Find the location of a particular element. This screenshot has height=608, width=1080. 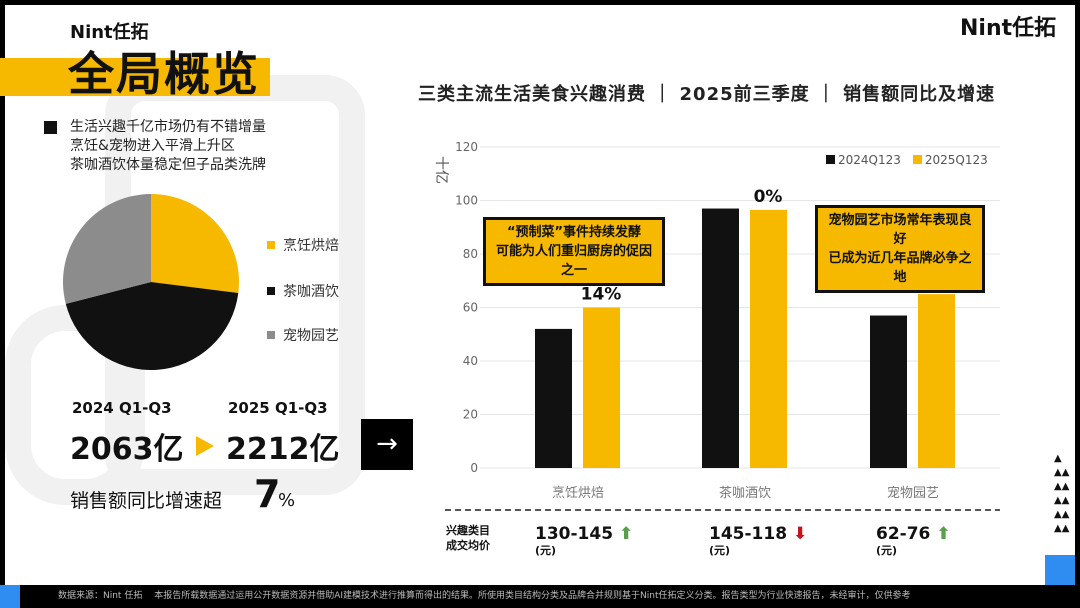

growth-label: 14% is located at coordinates (601, 295).